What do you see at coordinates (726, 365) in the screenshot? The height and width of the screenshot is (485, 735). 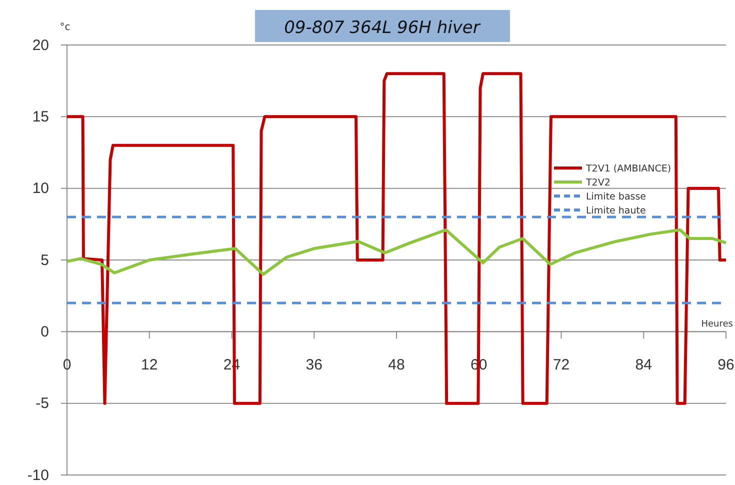 I see `x-tick-label: 96` at bounding box center [726, 365].